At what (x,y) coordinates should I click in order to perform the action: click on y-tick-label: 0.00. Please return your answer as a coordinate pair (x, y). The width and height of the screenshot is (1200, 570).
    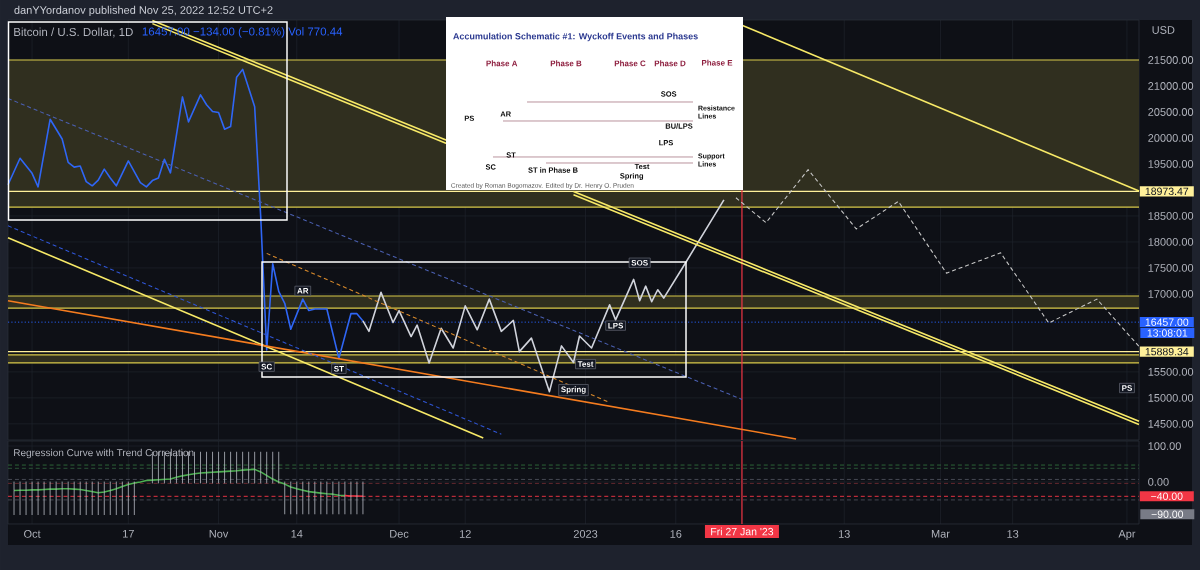
    Looking at the image, I should click on (1158, 482).